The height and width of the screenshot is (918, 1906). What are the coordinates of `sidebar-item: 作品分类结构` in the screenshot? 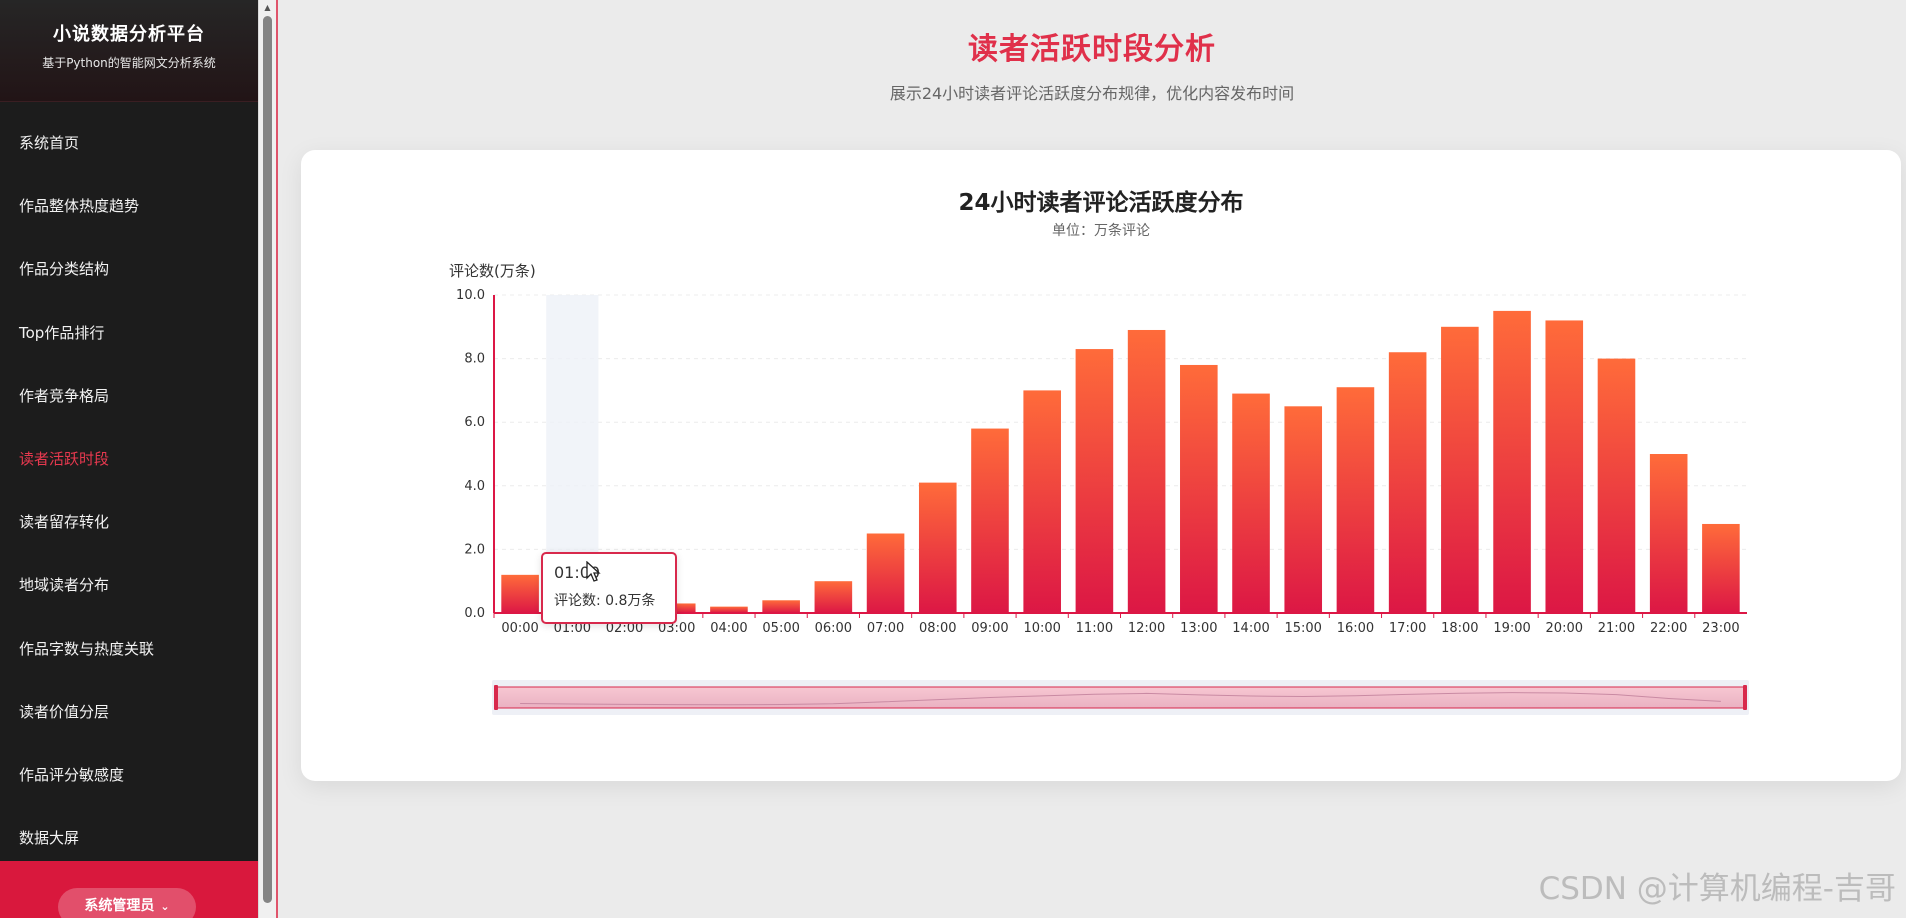 It's located at (64, 269).